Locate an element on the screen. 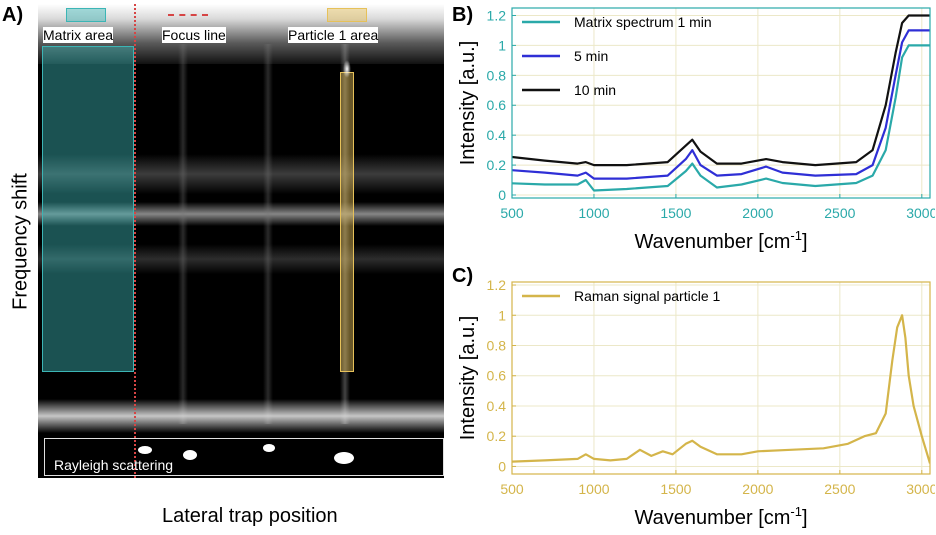 Image resolution: width=936 pixels, height=535 pixels. image-bottom-band is located at coordinates (241, 416).